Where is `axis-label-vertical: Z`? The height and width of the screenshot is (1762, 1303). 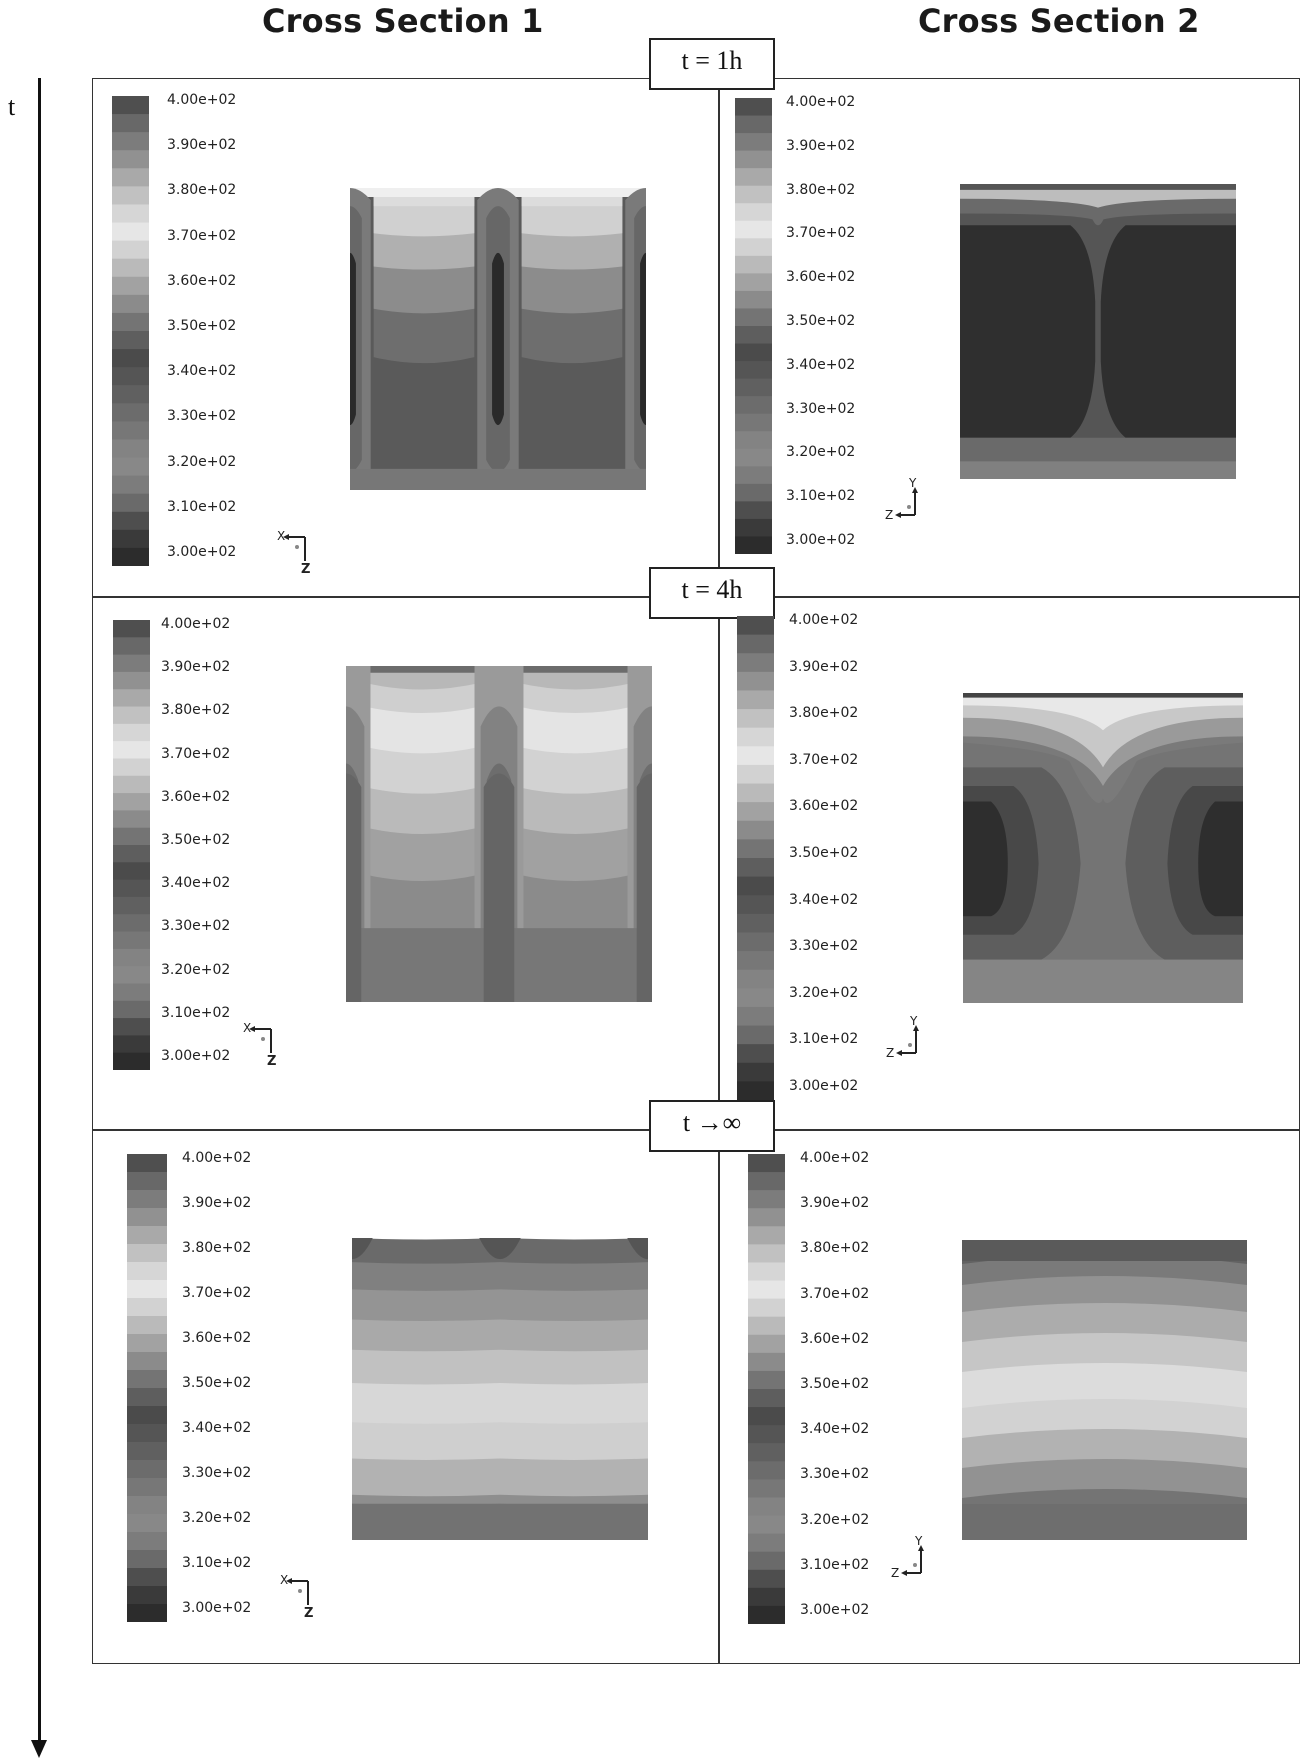
axis-label-vertical: Z is located at coordinates (308, 1612).